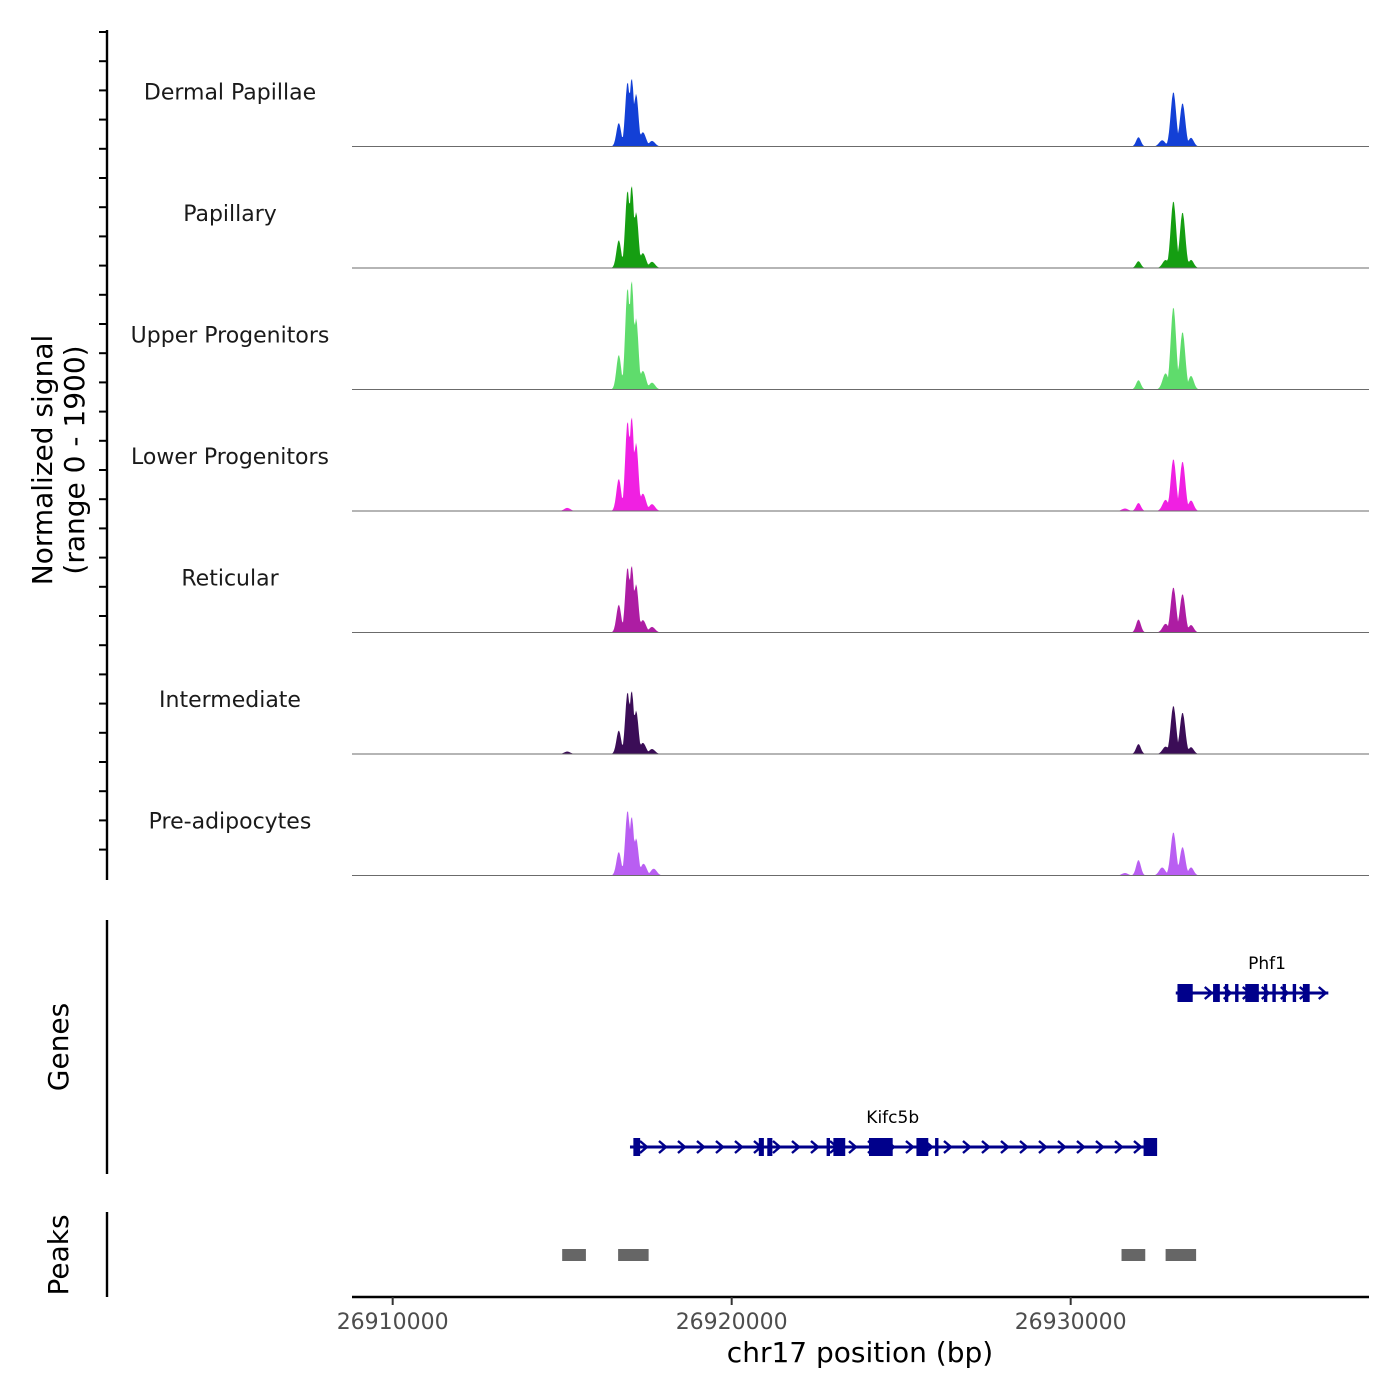  What do you see at coordinates (58, 1047) in the screenshot?
I see `genes-panel-title: Genes` at bounding box center [58, 1047].